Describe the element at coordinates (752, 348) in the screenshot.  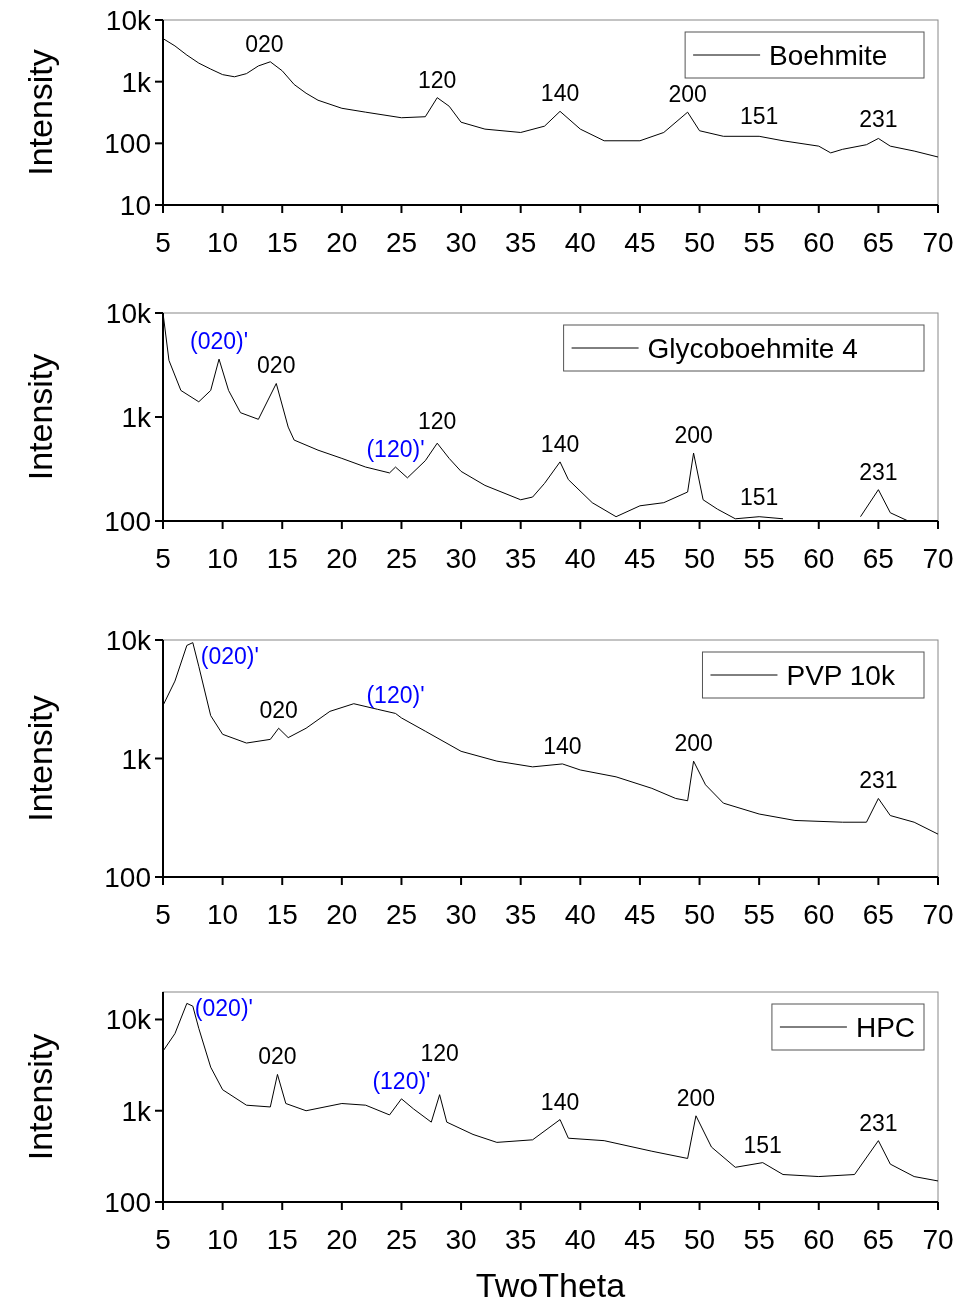
I see `legend-label: Glycoboehmite 4` at that location.